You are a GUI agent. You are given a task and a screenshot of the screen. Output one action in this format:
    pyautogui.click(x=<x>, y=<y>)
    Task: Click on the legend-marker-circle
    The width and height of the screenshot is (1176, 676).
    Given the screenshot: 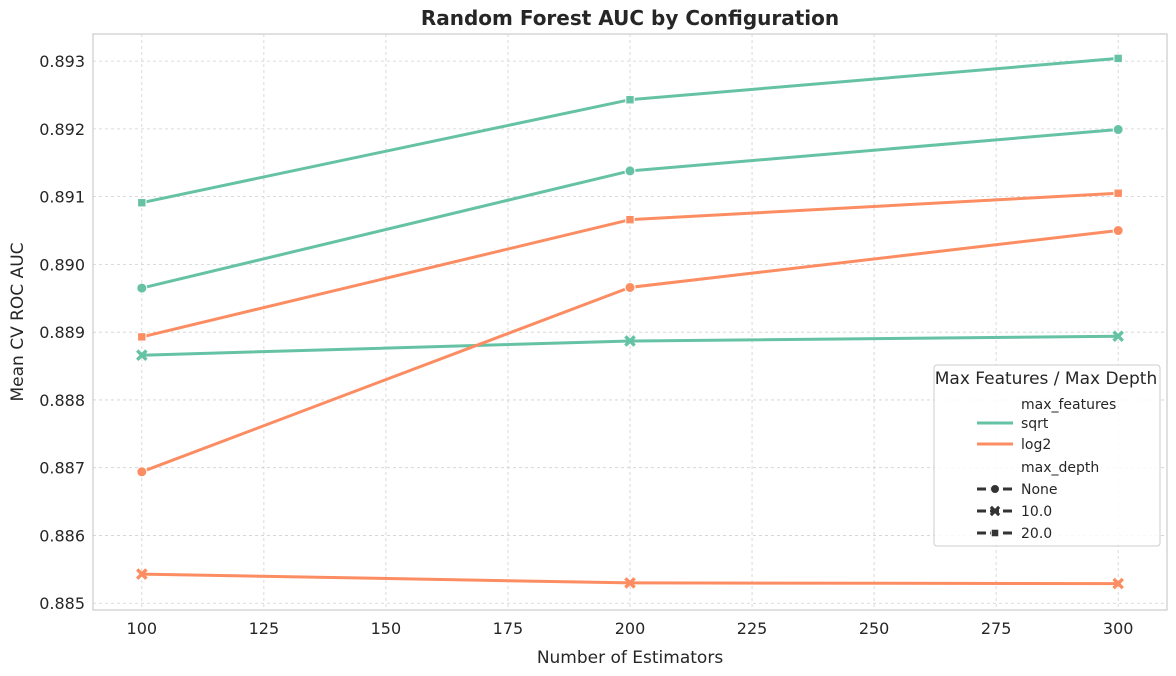 What is the action you would take?
    pyautogui.click(x=995, y=489)
    